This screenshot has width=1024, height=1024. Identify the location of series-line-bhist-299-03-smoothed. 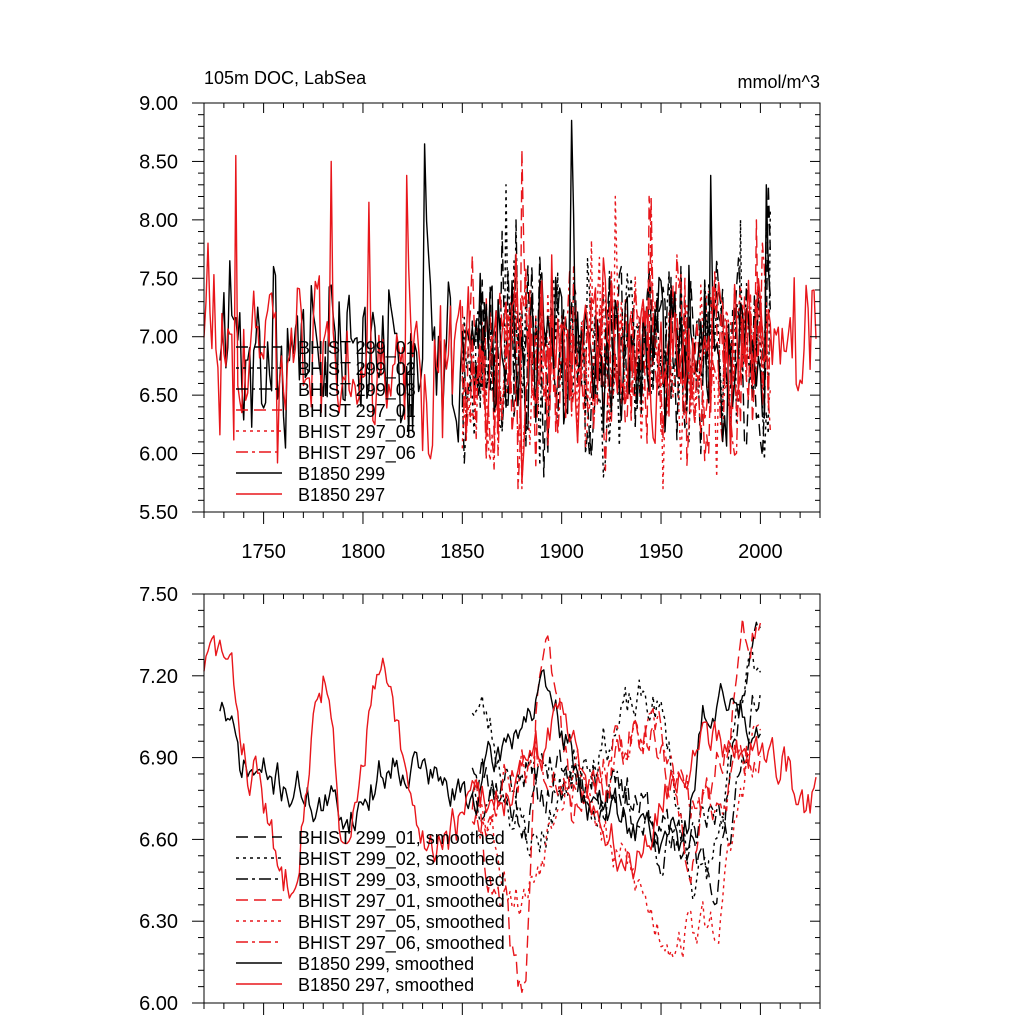
(616, 785).